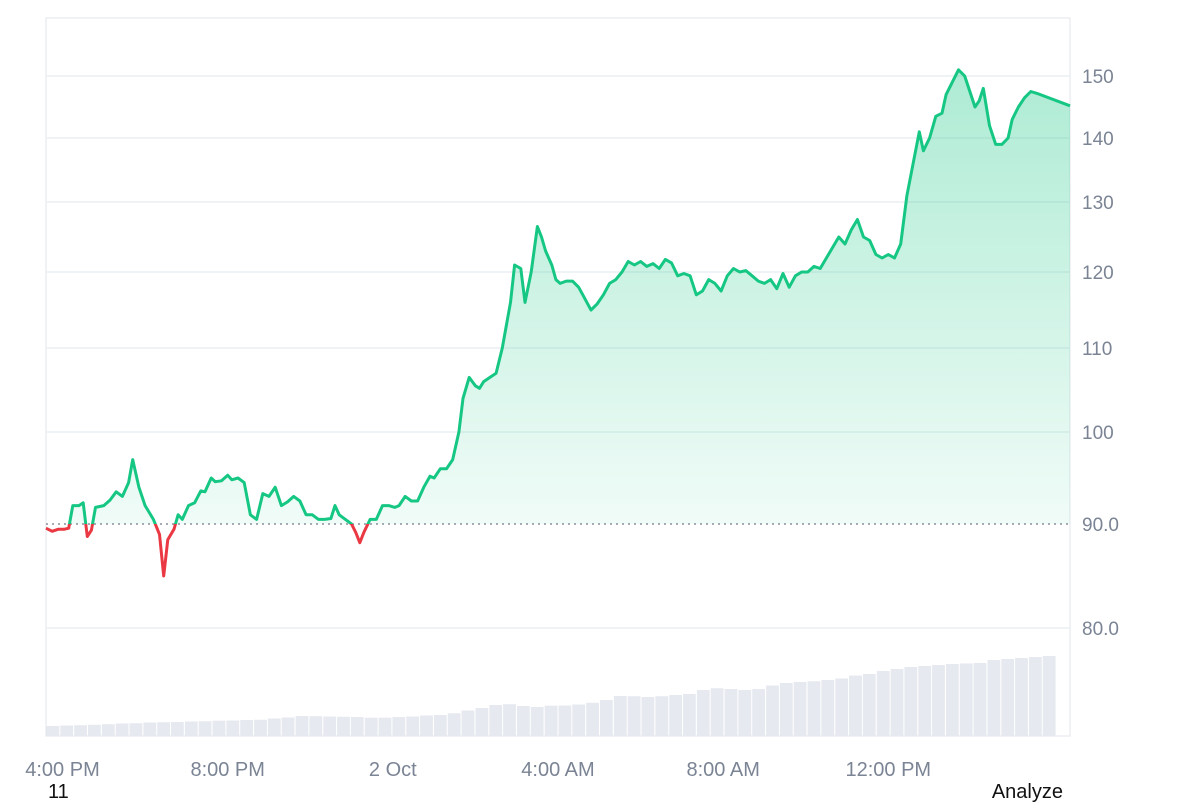  Describe the element at coordinates (393, 770) in the screenshot. I see `x-tick-label: 2 Oct` at that location.